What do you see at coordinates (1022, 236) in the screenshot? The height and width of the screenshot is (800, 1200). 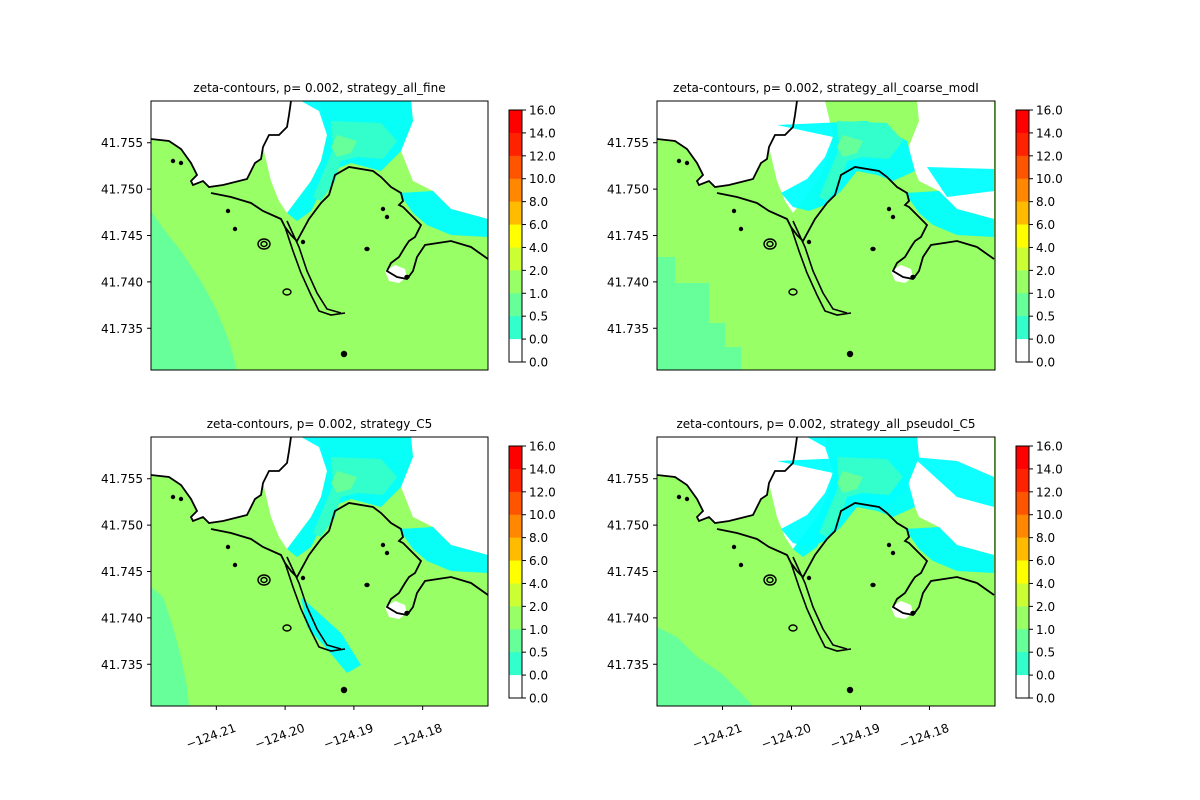 I see `colorbar-frame` at bounding box center [1022, 236].